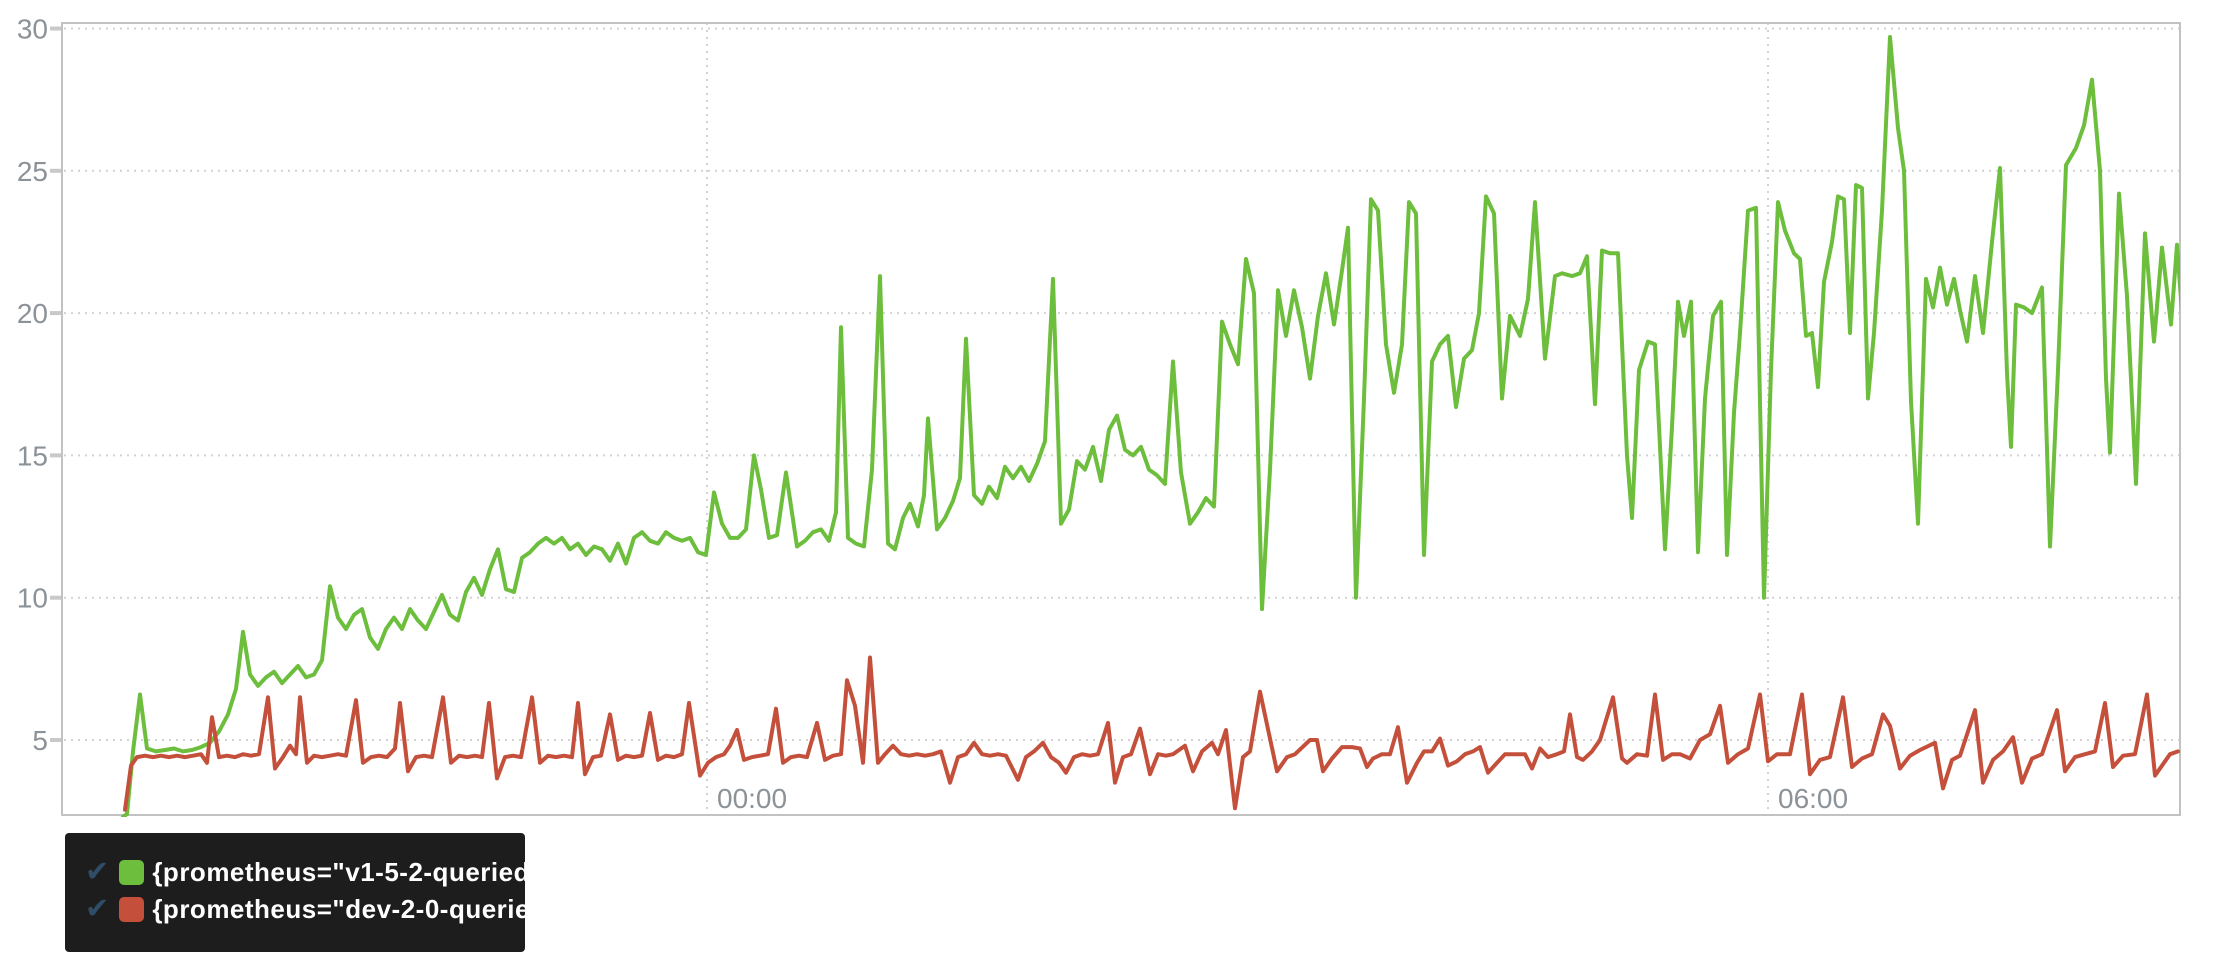 The height and width of the screenshot is (957, 2217). Describe the element at coordinates (32, 598) in the screenshot. I see `y-tick-label-10: 10` at that location.